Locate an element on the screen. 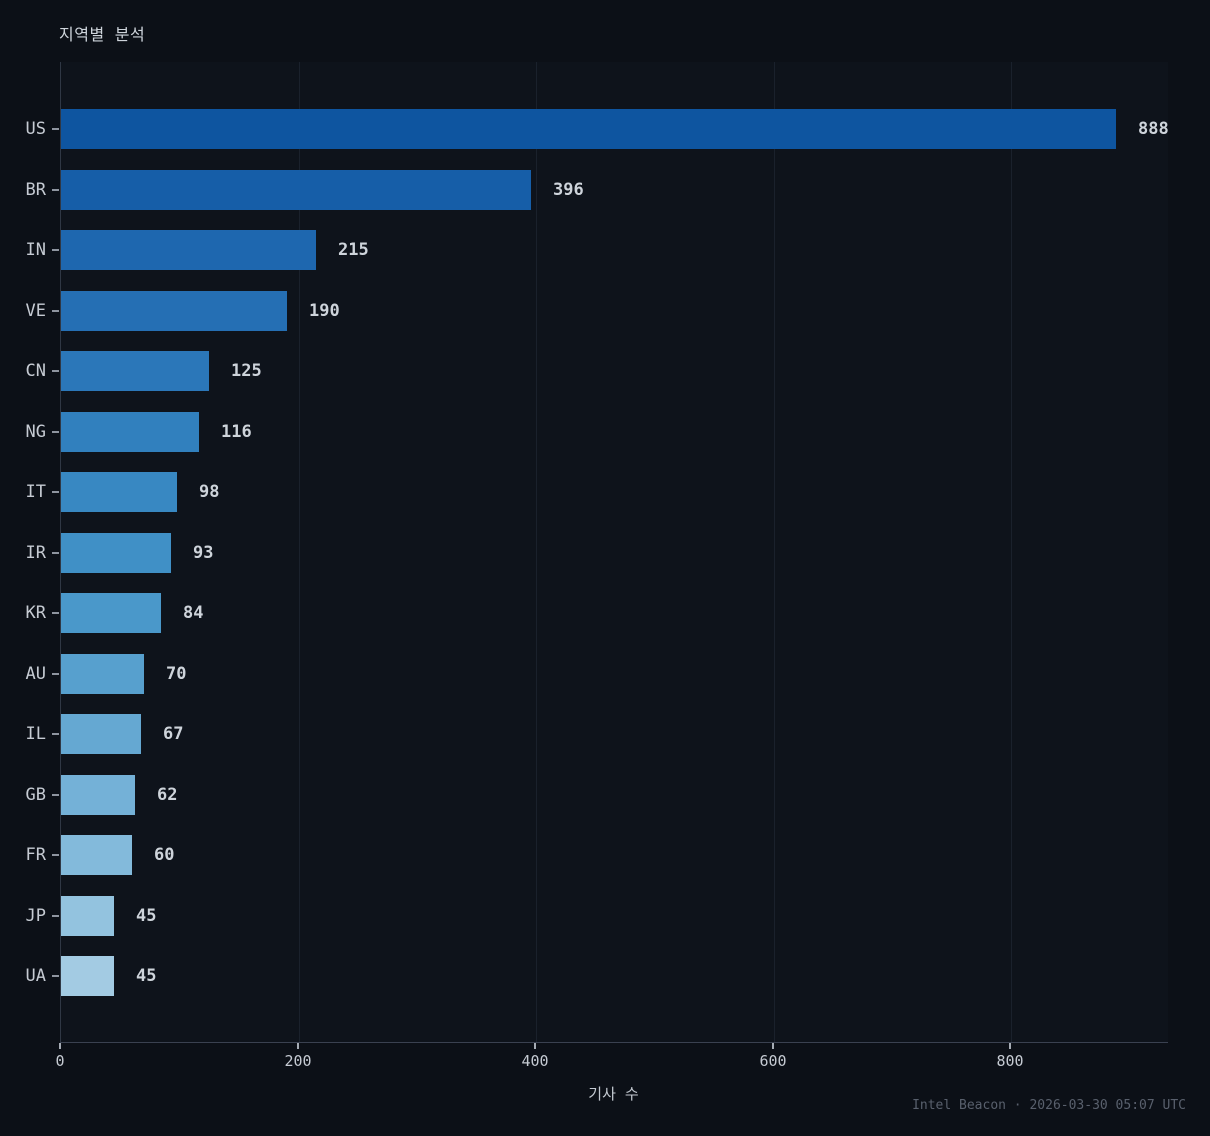  y-tick-mark-br is located at coordinates (55, 190).